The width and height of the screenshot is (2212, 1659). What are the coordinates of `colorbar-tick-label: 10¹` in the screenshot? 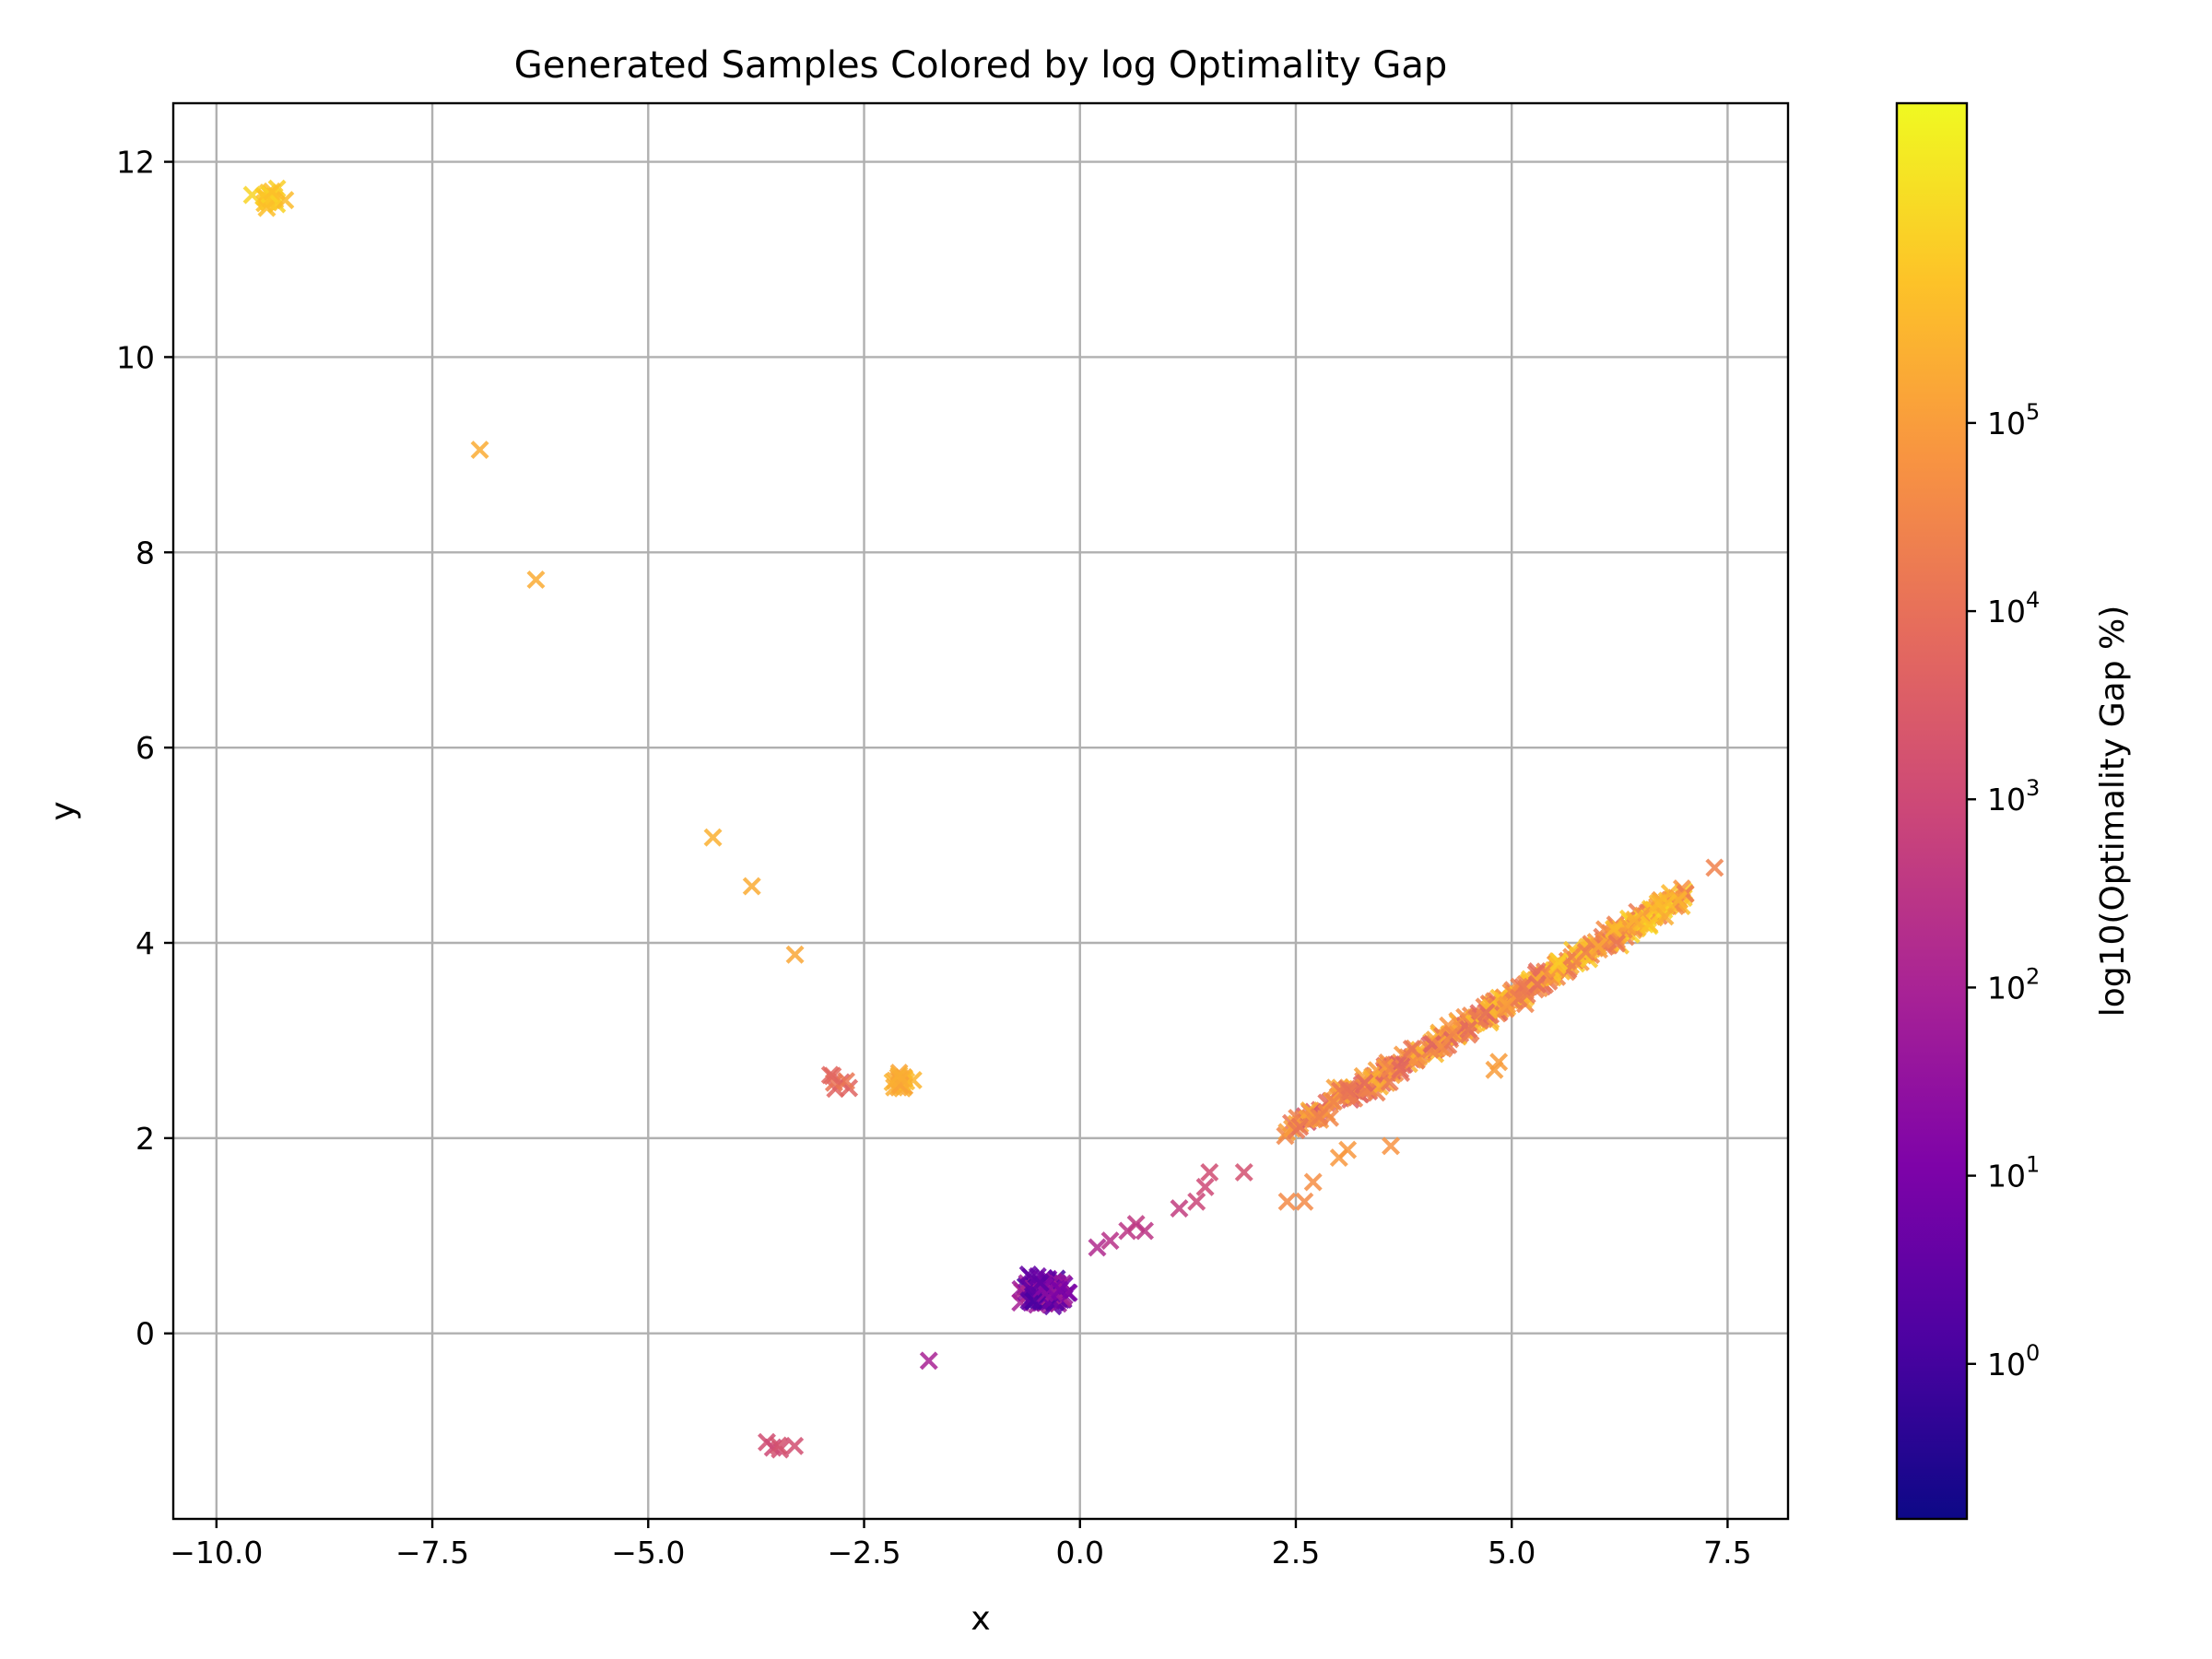 It's located at (2013, 1173).